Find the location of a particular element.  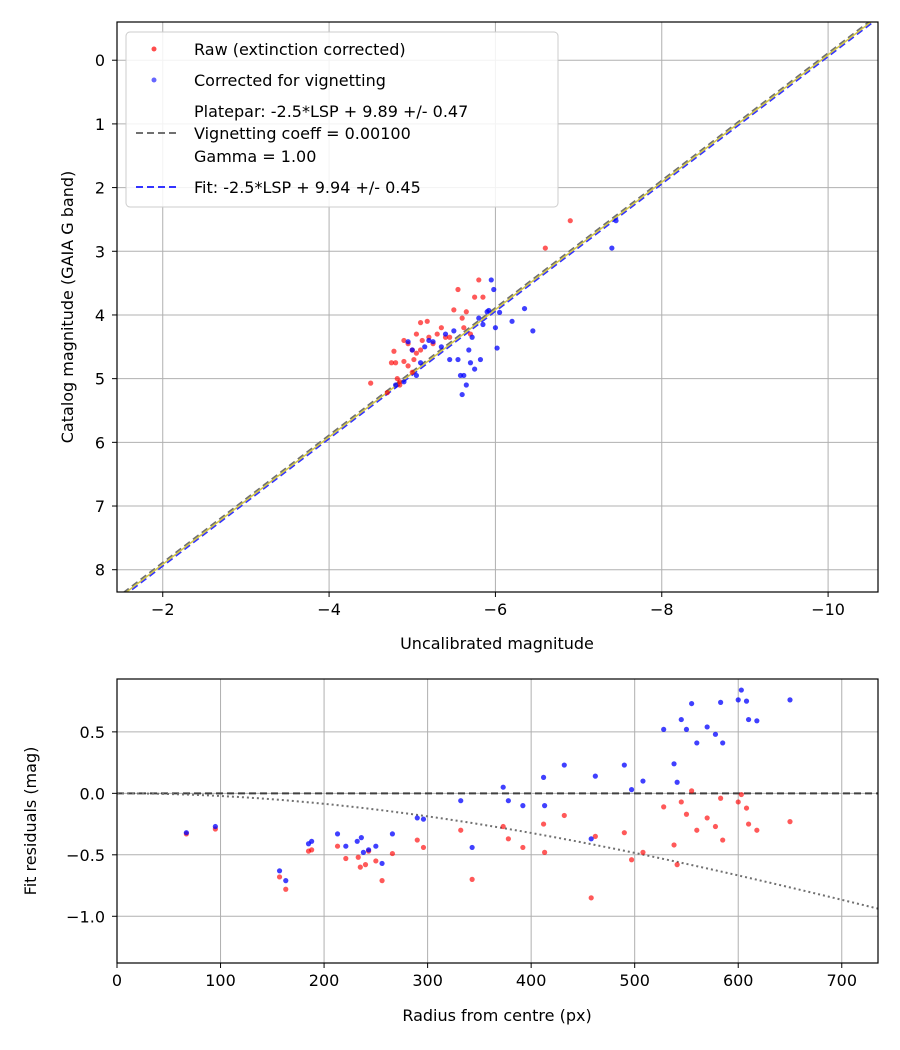

bottom-ytick-label: 0.5 is located at coordinates (92, 732).